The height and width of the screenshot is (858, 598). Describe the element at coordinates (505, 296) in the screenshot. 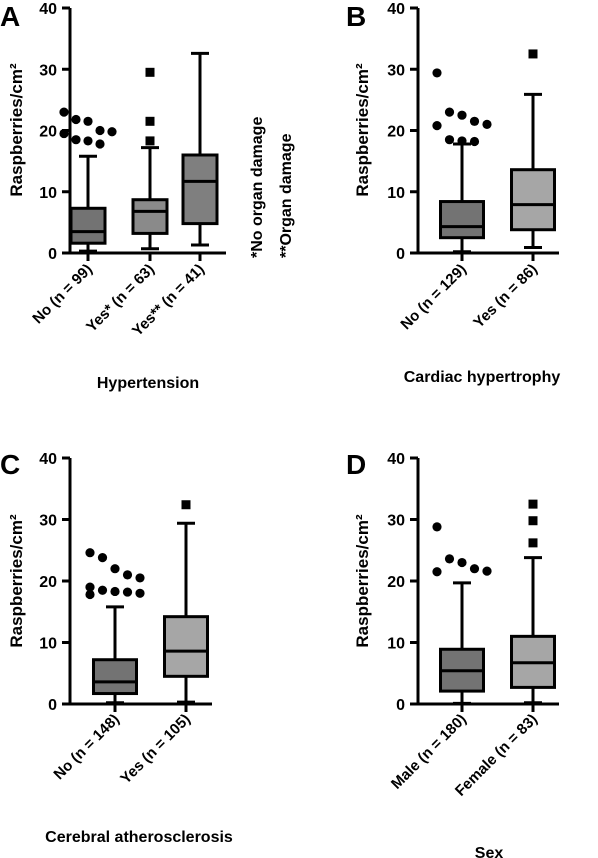

I see `x-category-label: Yes (n = 86)` at that location.